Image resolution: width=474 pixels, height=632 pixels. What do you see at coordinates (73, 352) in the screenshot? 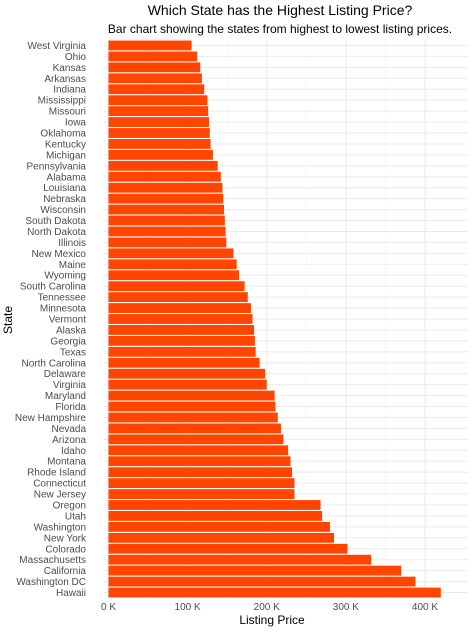
I see `state-tick-label: Texas` at bounding box center [73, 352].